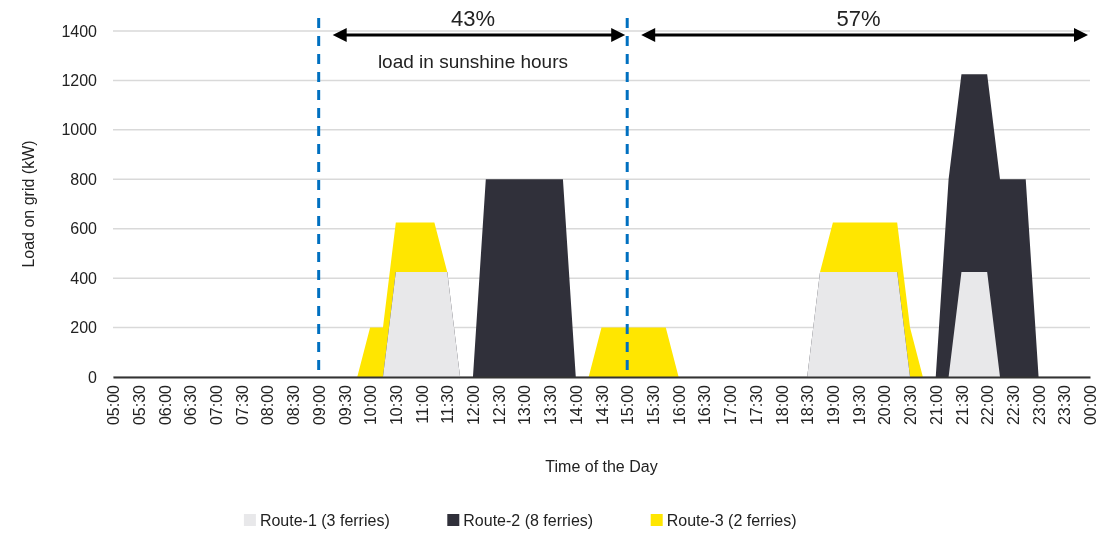  Describe the element at coordinates (1065, 405) in the screenshot. I see `x-tick-label: 23:30` at that location.